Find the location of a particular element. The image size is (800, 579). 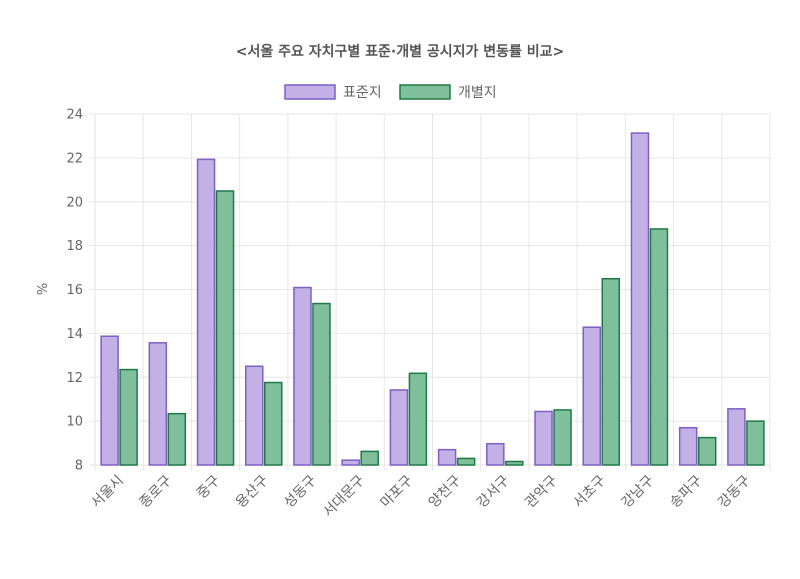

x-category-label: 서울시 is located at coordinates (107, 492).